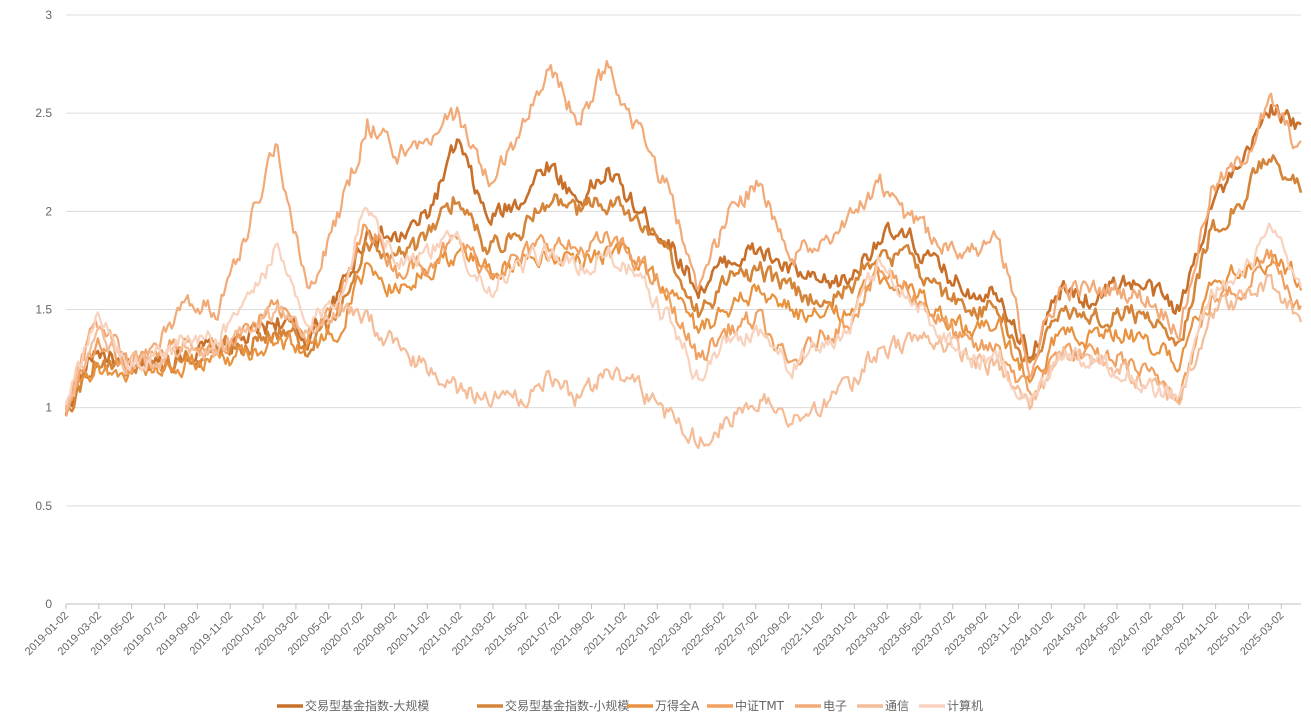 The image size is (1311, 726). I want to click on y-tick-label: 0, so click(48, 604).